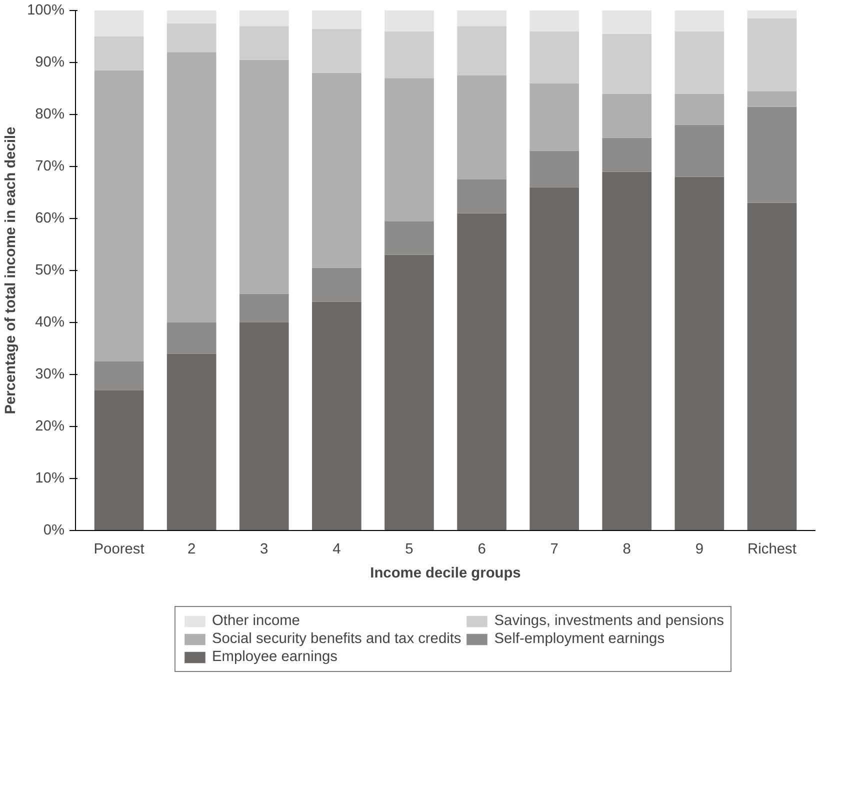  What do you see at coordinates (50, 62) in the screenshot?
I see `y-tick-label: 90%` at bounding box center [50, 62].